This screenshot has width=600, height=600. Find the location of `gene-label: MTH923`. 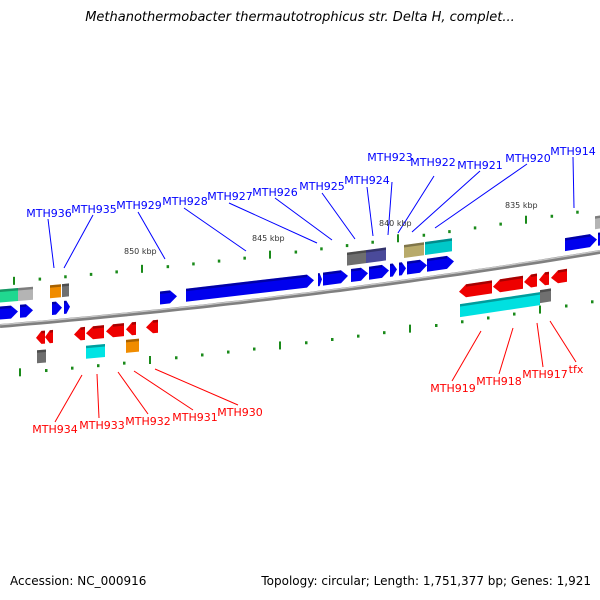

gene-label: MTH923 is located at coordinates (389, 157).